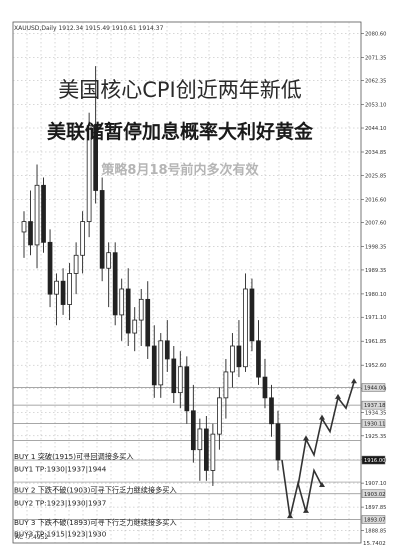 The height and width of the screenshot is (553, 399). I want to click on trade-annotation: BUY 2 下跌不破(1903)可寻下行乏力继续接多买入, so click(95, 489).